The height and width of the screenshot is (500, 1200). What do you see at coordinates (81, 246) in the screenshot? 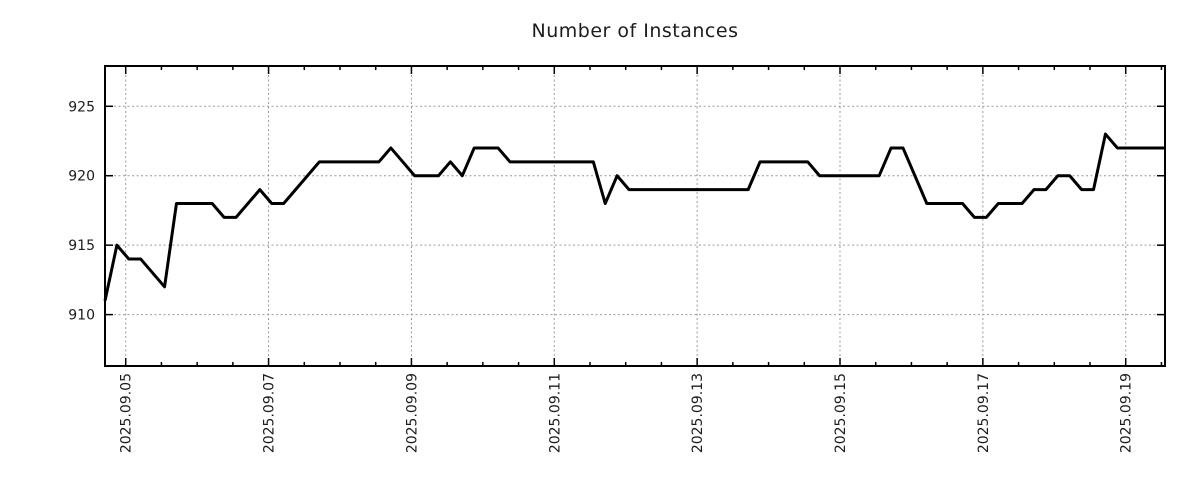
I see `y-tick-label: 915` at bounding box center [81, 246].